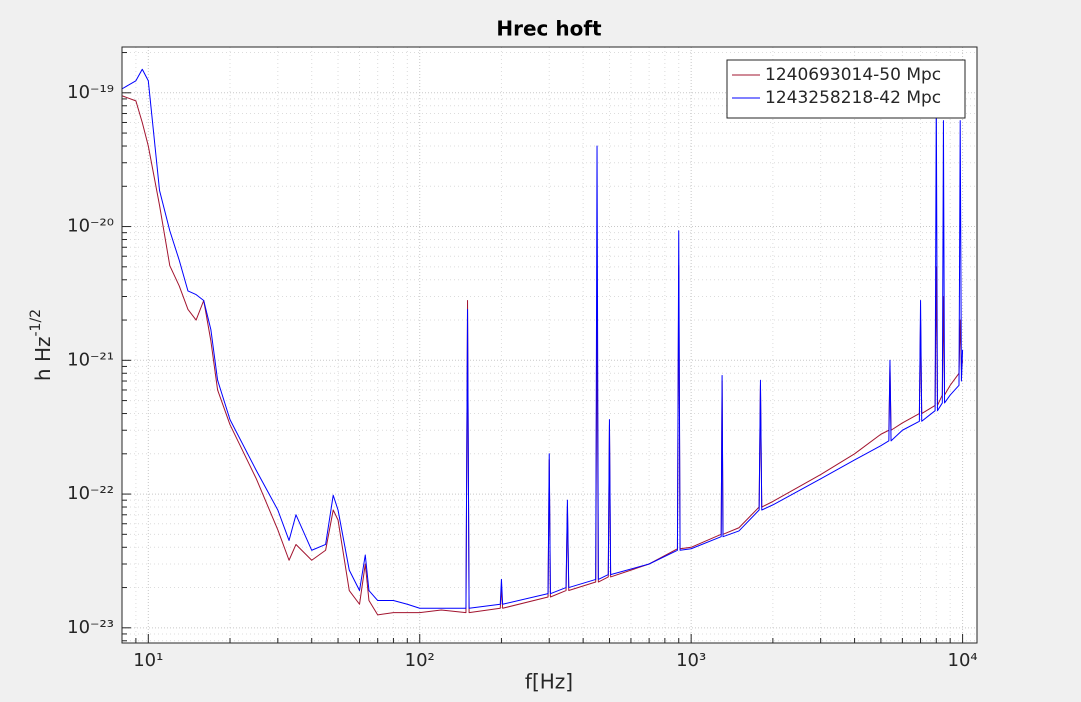  I want to click on x-tick-label: 10⁴, so click(963, 660).